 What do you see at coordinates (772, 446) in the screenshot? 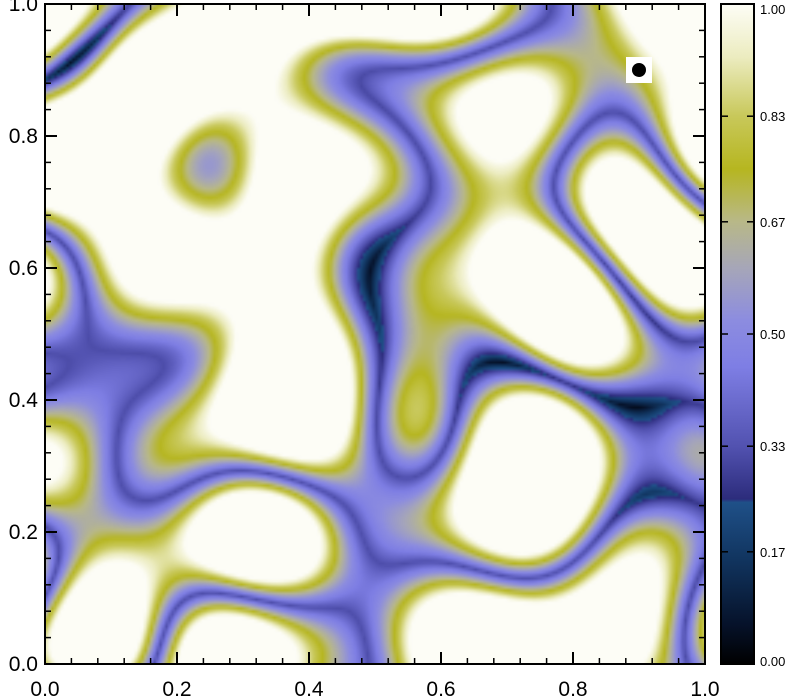
I see `colorbar-tick-label: 0.33` at bounding box center [772, 446].